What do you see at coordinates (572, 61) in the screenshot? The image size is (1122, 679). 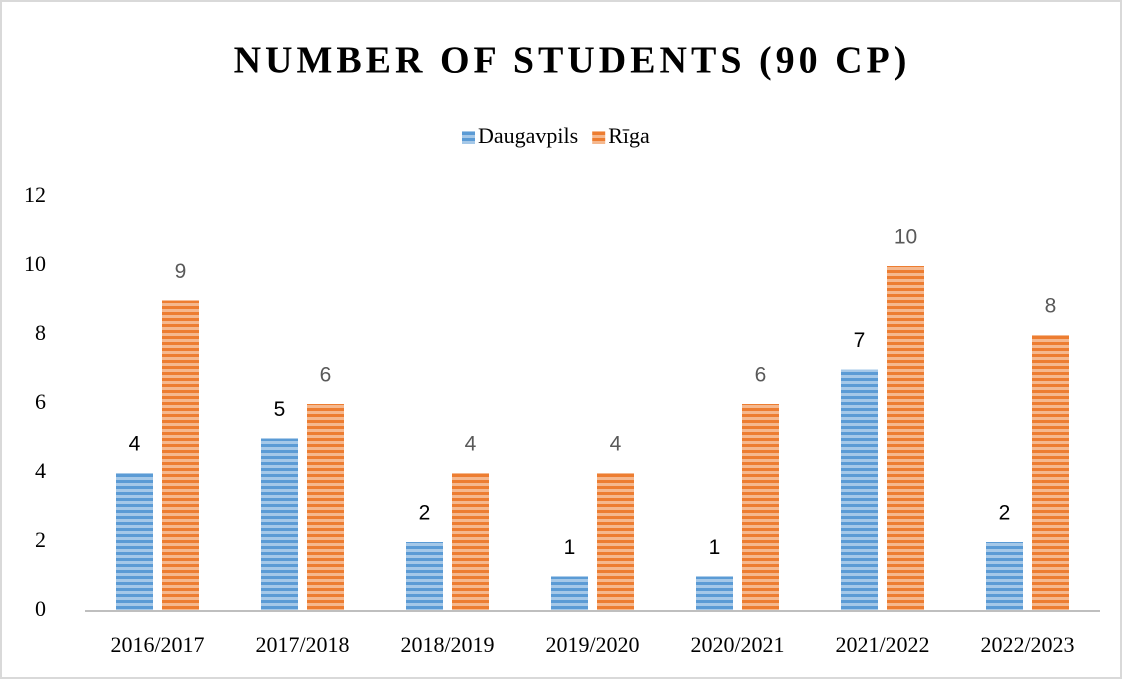 I see `chart-title: NUMBER OF STUDENTS (90 CP)` at bounding box center [572, 61].